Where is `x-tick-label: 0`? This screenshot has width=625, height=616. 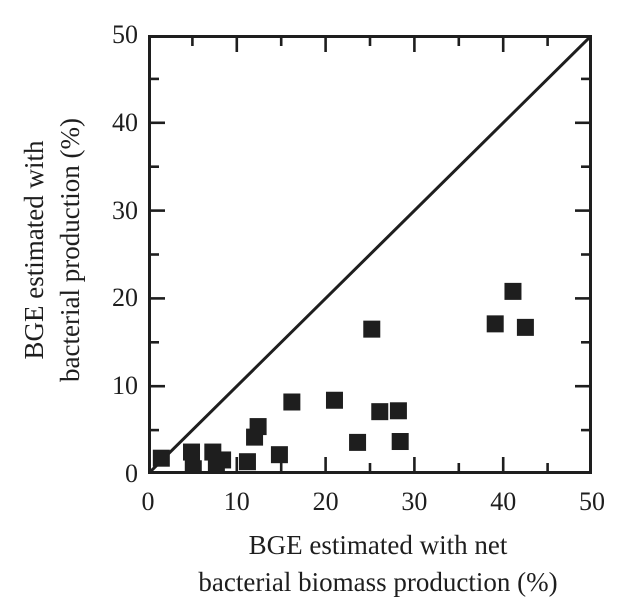 x-tick-label: 0 is located at coordinates (148, 501).